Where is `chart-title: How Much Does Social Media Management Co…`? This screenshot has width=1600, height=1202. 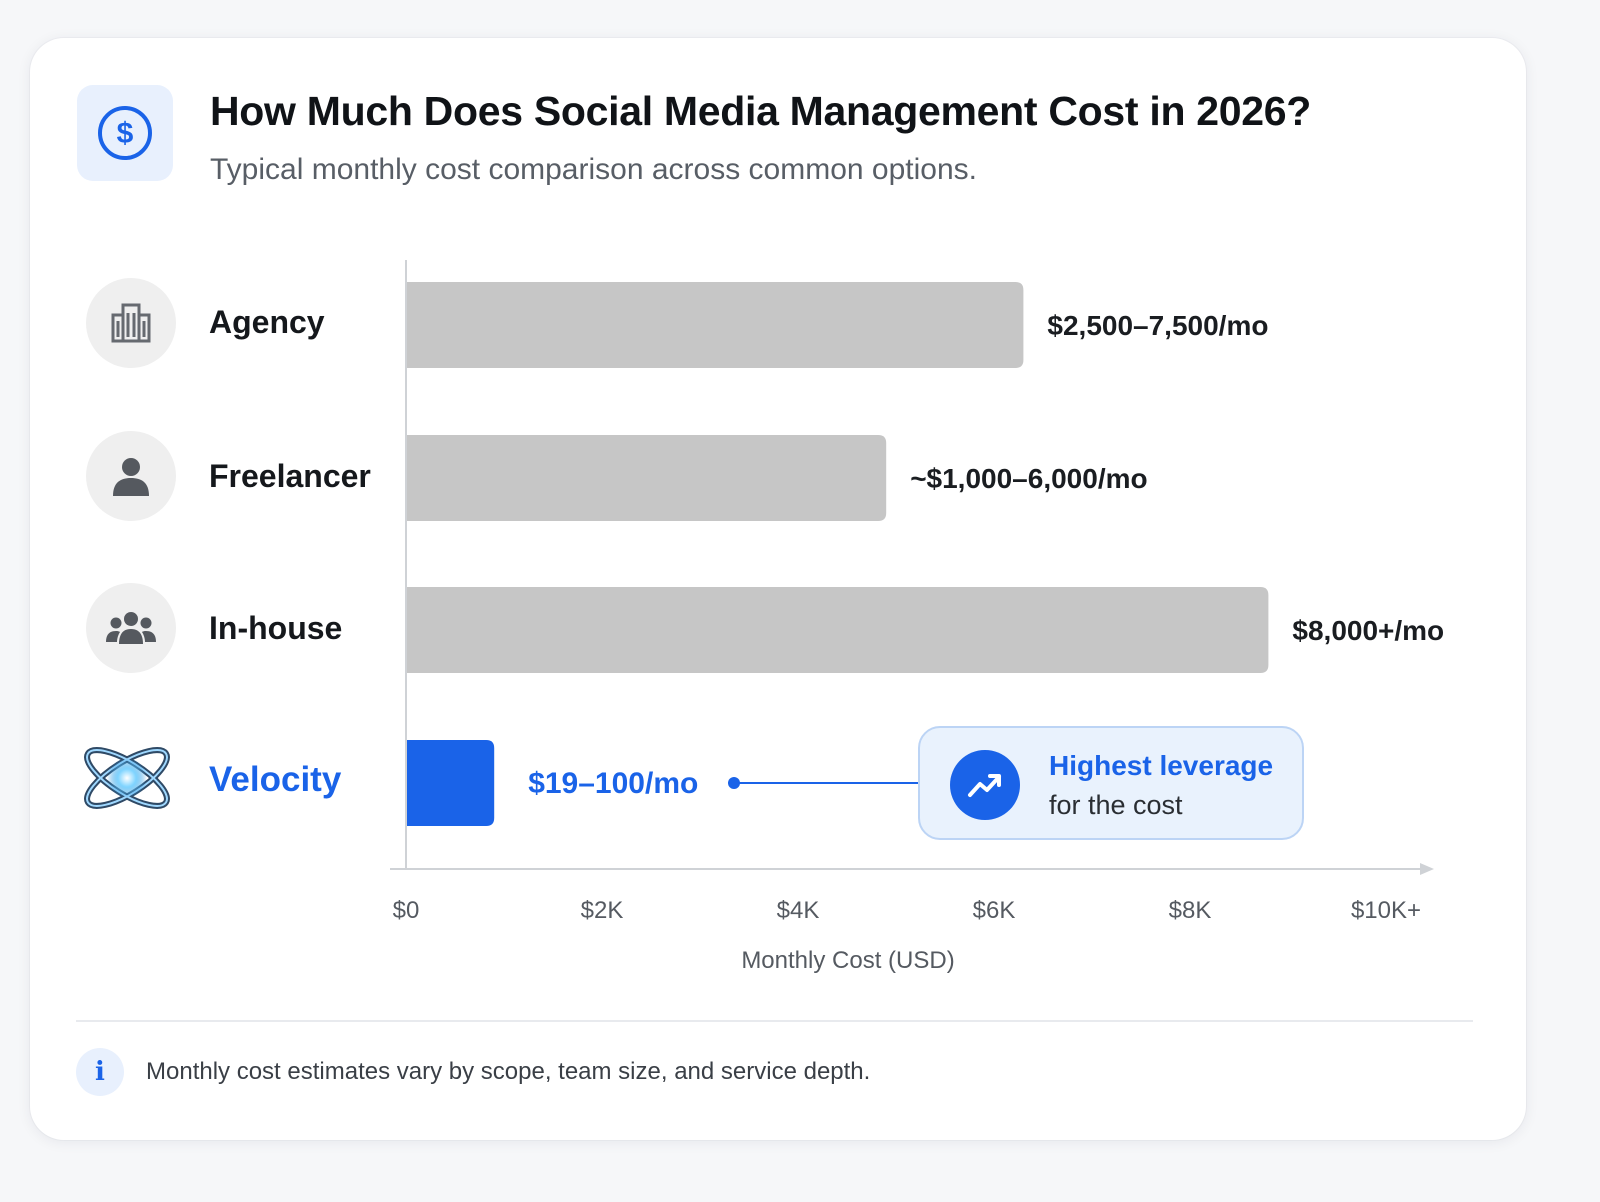 chart-title: How Much Does Social Media Management Co… is located at coordinates (761, 111).